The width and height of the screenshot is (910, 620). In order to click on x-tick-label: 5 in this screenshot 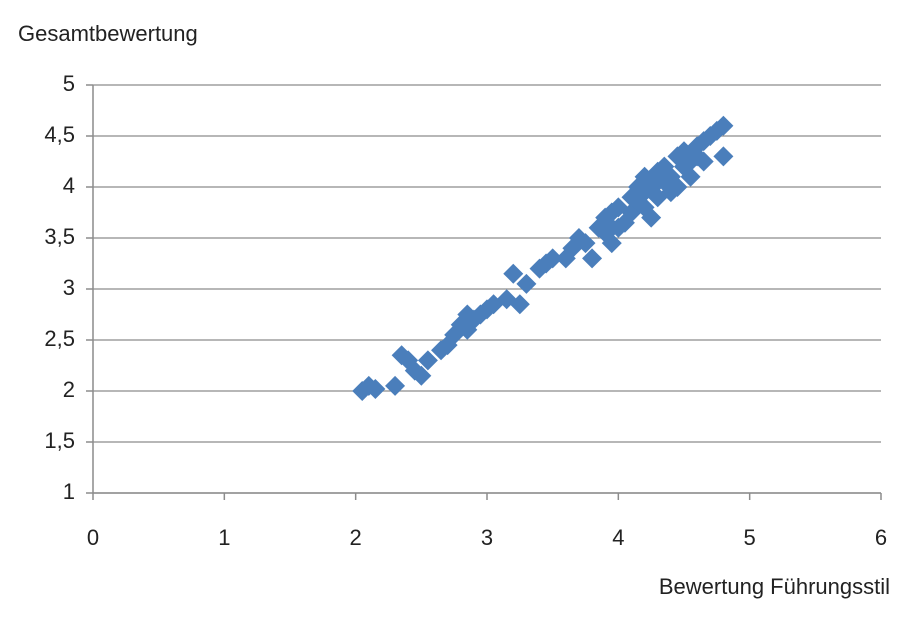, I will do `click(750, 537)`.